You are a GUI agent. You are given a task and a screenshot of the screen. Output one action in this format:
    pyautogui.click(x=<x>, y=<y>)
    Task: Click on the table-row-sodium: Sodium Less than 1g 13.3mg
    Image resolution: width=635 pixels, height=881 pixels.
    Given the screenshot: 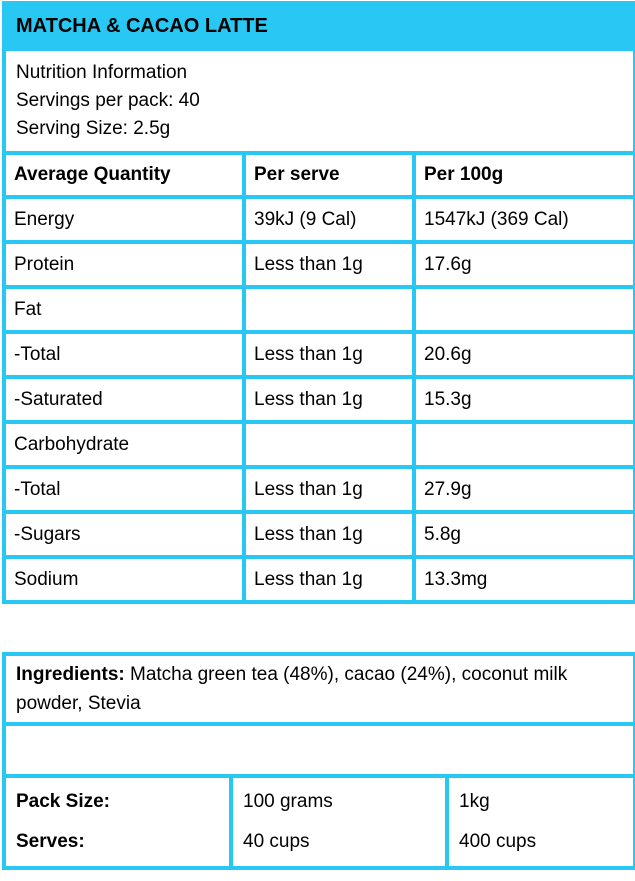 What is the action you would take?
    pyautogui.click(x=318, y=579)
    